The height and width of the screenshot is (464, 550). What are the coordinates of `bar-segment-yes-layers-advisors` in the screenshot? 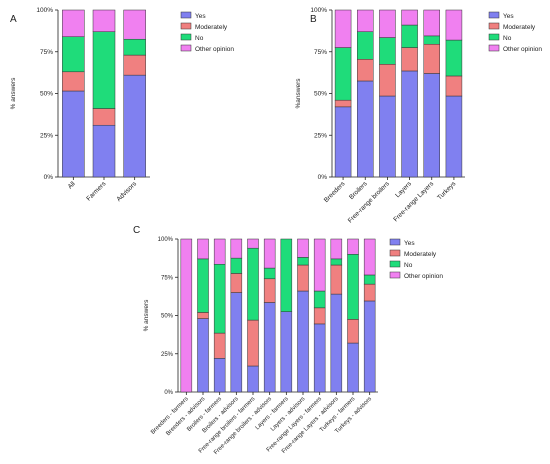 It's located at (303, 341).